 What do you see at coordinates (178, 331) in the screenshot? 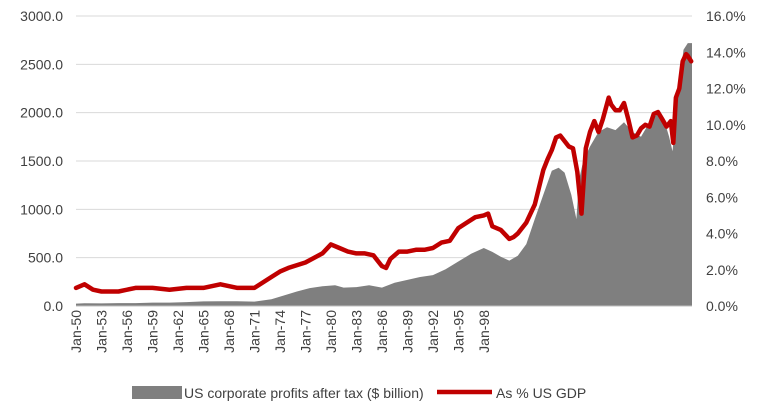
I see `x-tick-label: Jan-62` at bounding box center [178, 331].